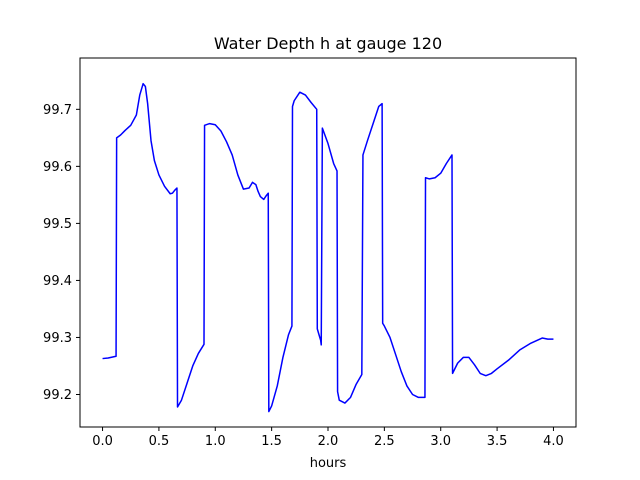 Image resolution: width=640 pixels, height=480 pixels. Describe the element at coordinates (553, 441) in the screenshot. I see `x-tick-label: 4.0` at that location.